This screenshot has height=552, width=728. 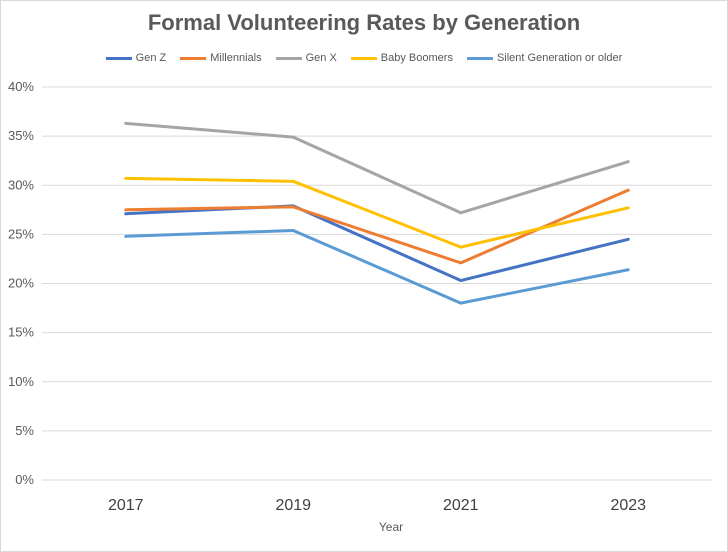 What do you see at coordinates (321, 58) in the screenshot?
I see `legend-label: Gen X` at bounding box center [321, 58].